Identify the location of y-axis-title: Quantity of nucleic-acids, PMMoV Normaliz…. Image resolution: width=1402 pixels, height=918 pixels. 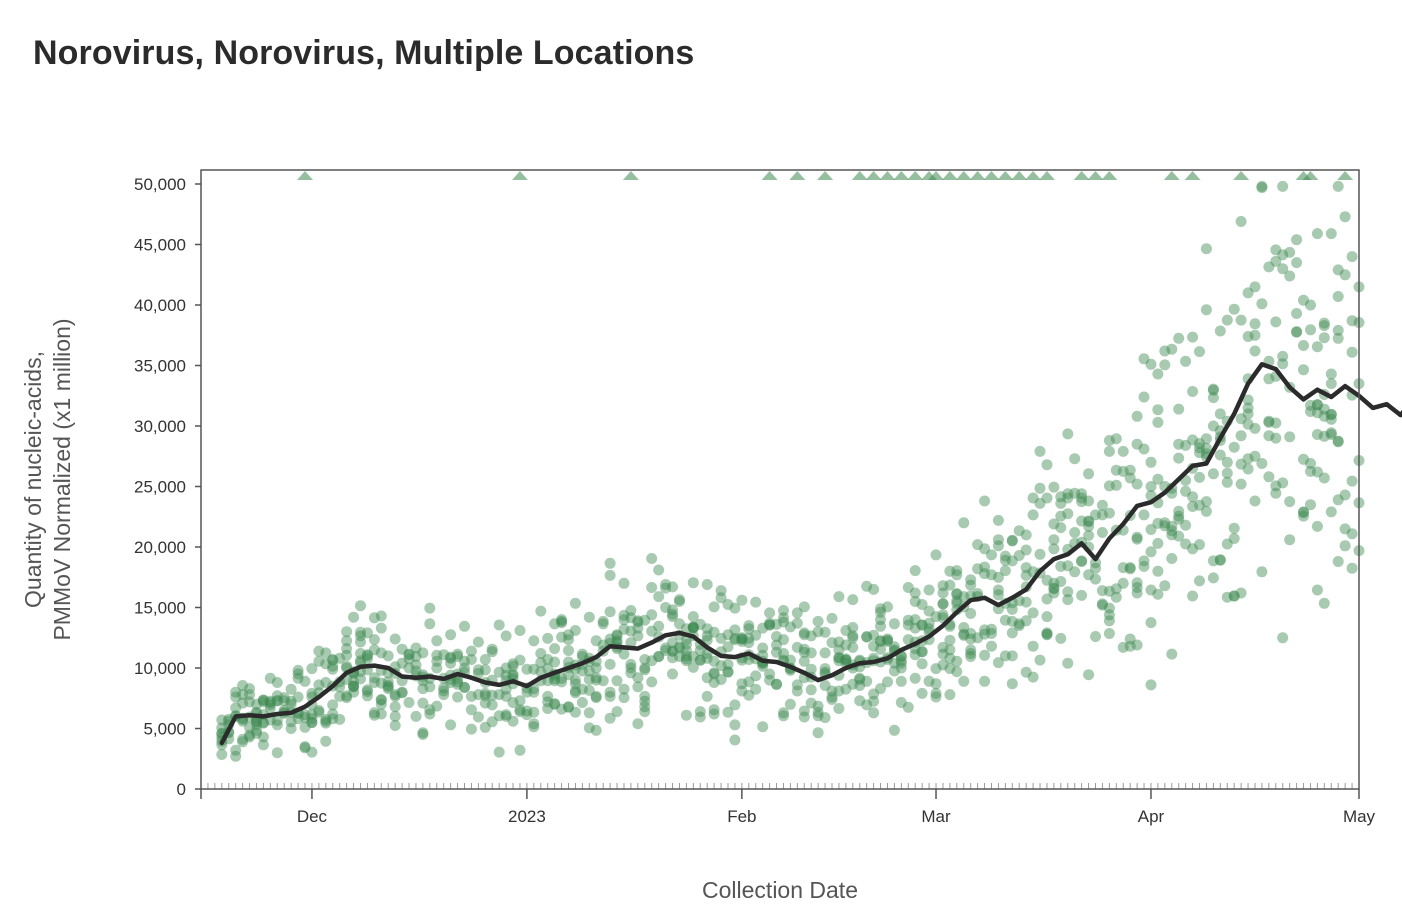
(47, 479).